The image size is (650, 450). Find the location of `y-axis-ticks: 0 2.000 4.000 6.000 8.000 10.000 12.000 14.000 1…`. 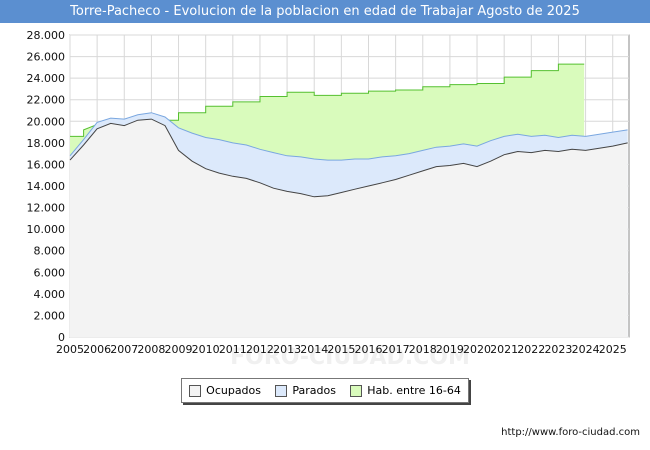

y-axis-ticks: 0 2.000 4.000 6.000 8.000 10.000 12.000 14.000 1… is located at coordinates (46, 186).